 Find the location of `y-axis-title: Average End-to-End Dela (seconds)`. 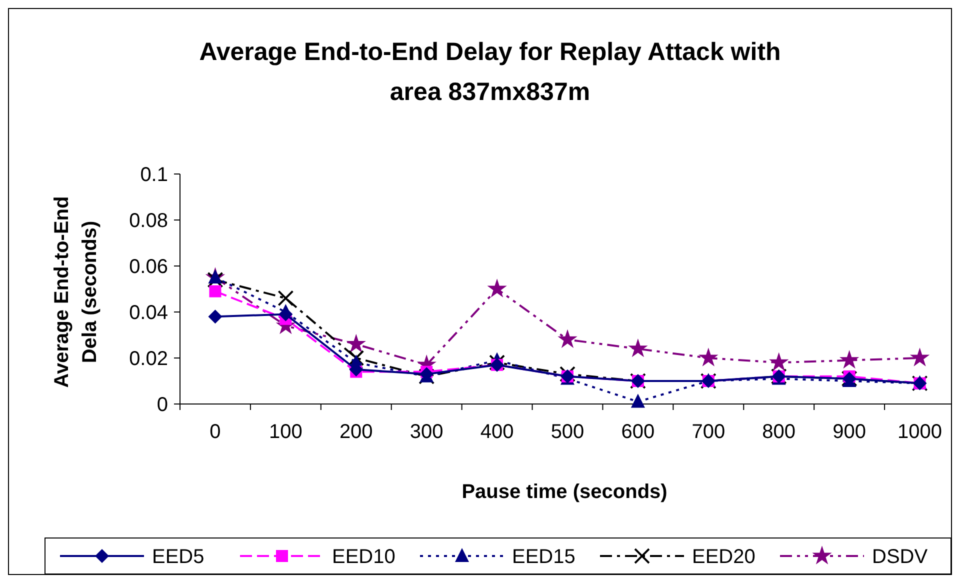

y-axis-title: Average End-to-End Dela (seconds) is located at coordinates (76, 292).